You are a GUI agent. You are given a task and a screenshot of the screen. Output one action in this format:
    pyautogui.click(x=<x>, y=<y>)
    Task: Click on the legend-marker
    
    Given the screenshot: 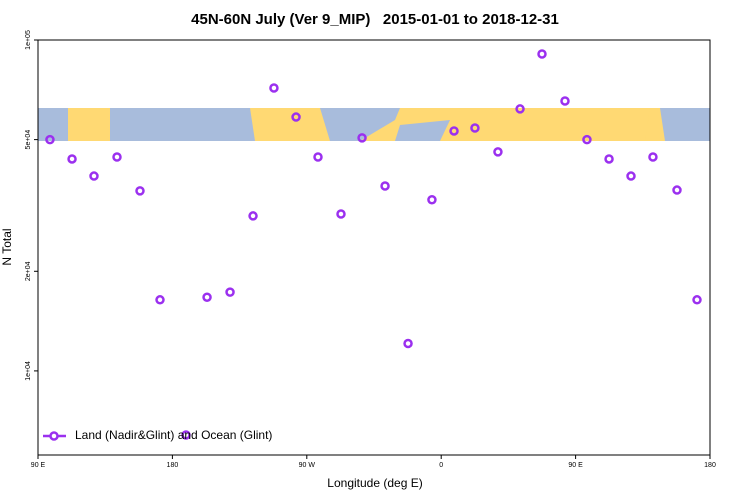 What is the action you would take?
    pyautogui.click(x=54, y=436)
    